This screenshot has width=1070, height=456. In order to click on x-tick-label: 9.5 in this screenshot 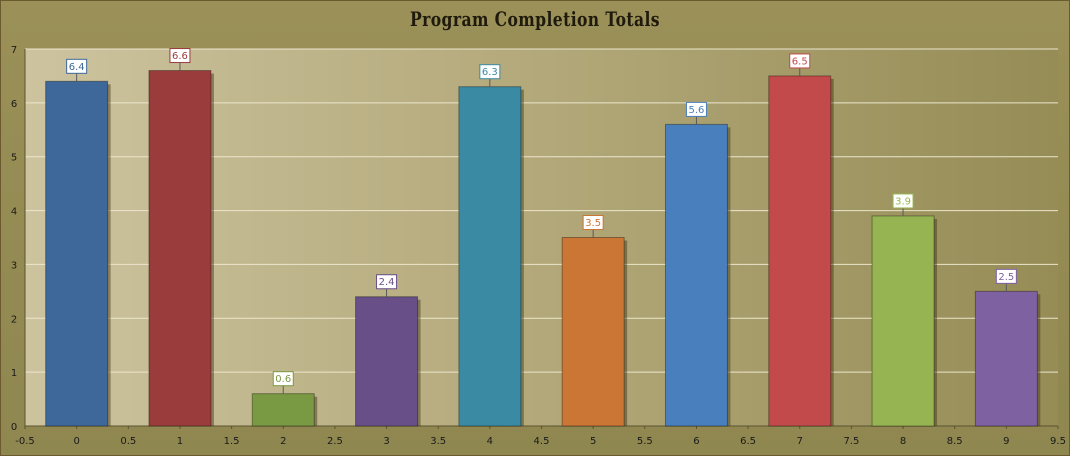, I will do `click(1058, 441)`.